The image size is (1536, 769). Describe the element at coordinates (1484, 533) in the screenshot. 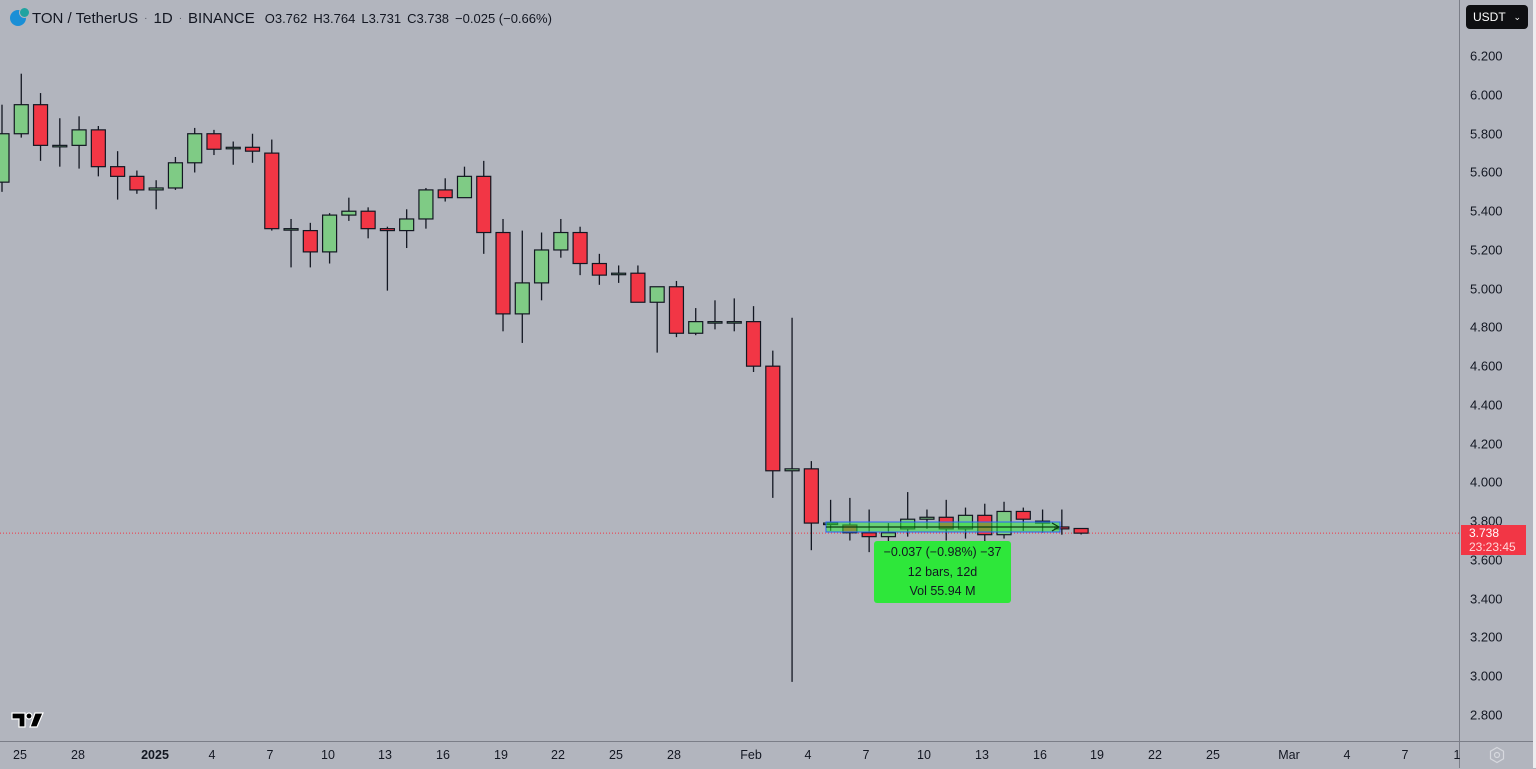

I see `last-price-value: 3.738` at that location.